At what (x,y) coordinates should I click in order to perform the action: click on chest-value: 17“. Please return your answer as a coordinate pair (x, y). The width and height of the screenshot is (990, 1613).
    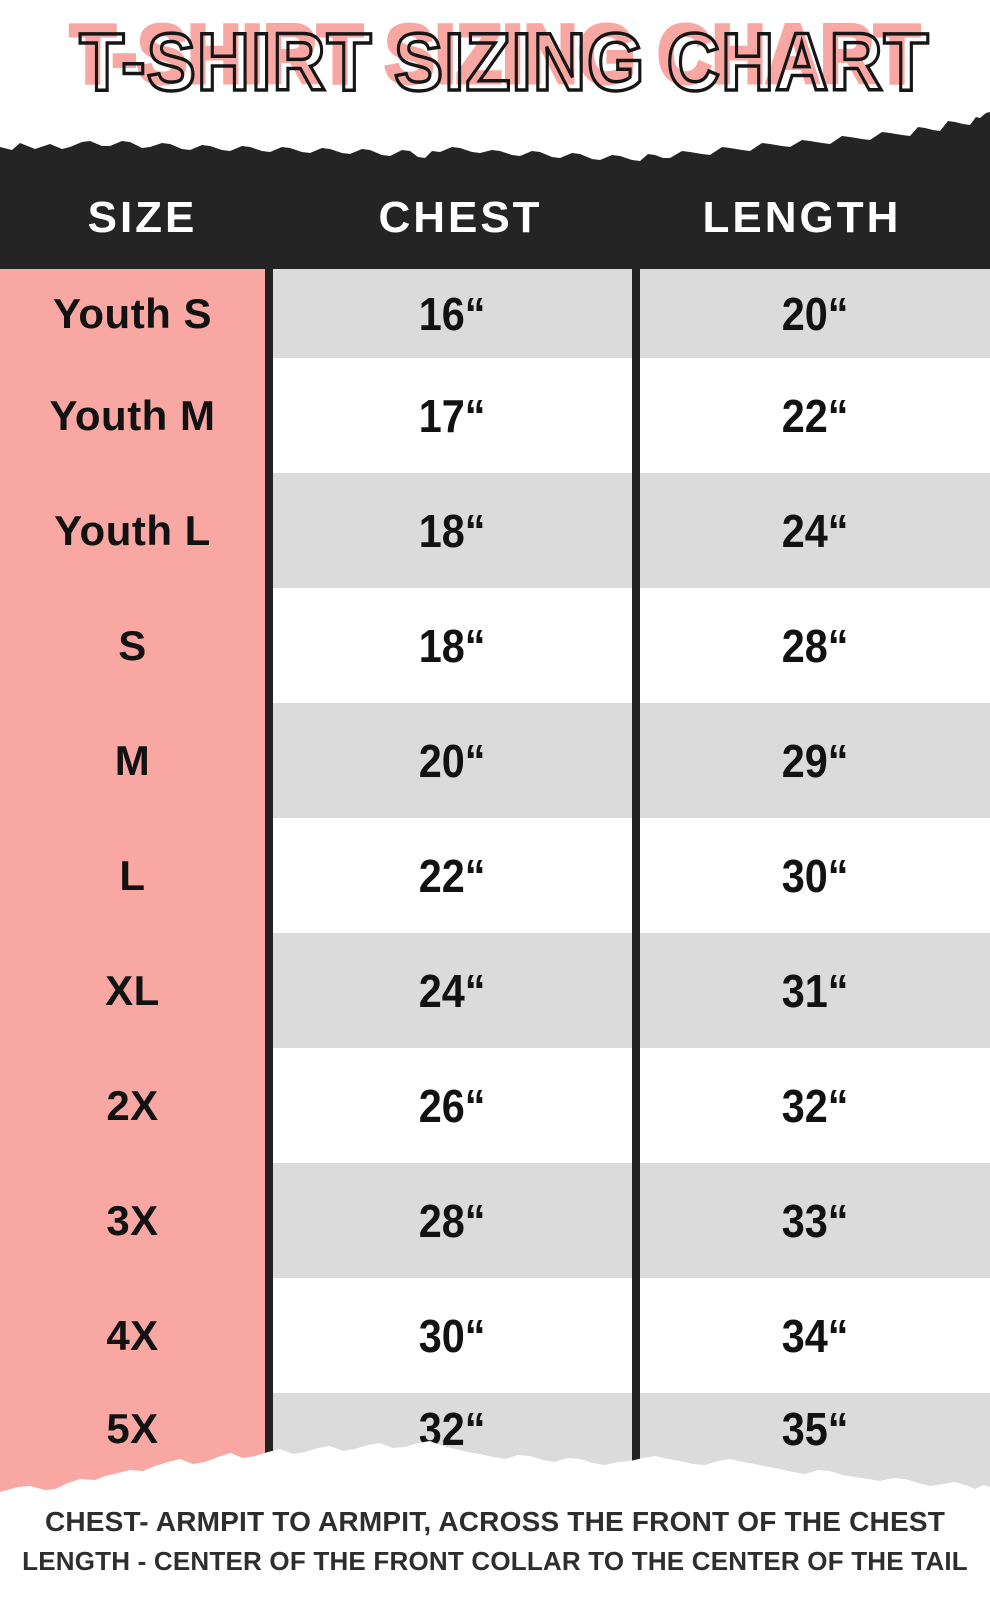
    Looking at the image, I should click on (452, 415).